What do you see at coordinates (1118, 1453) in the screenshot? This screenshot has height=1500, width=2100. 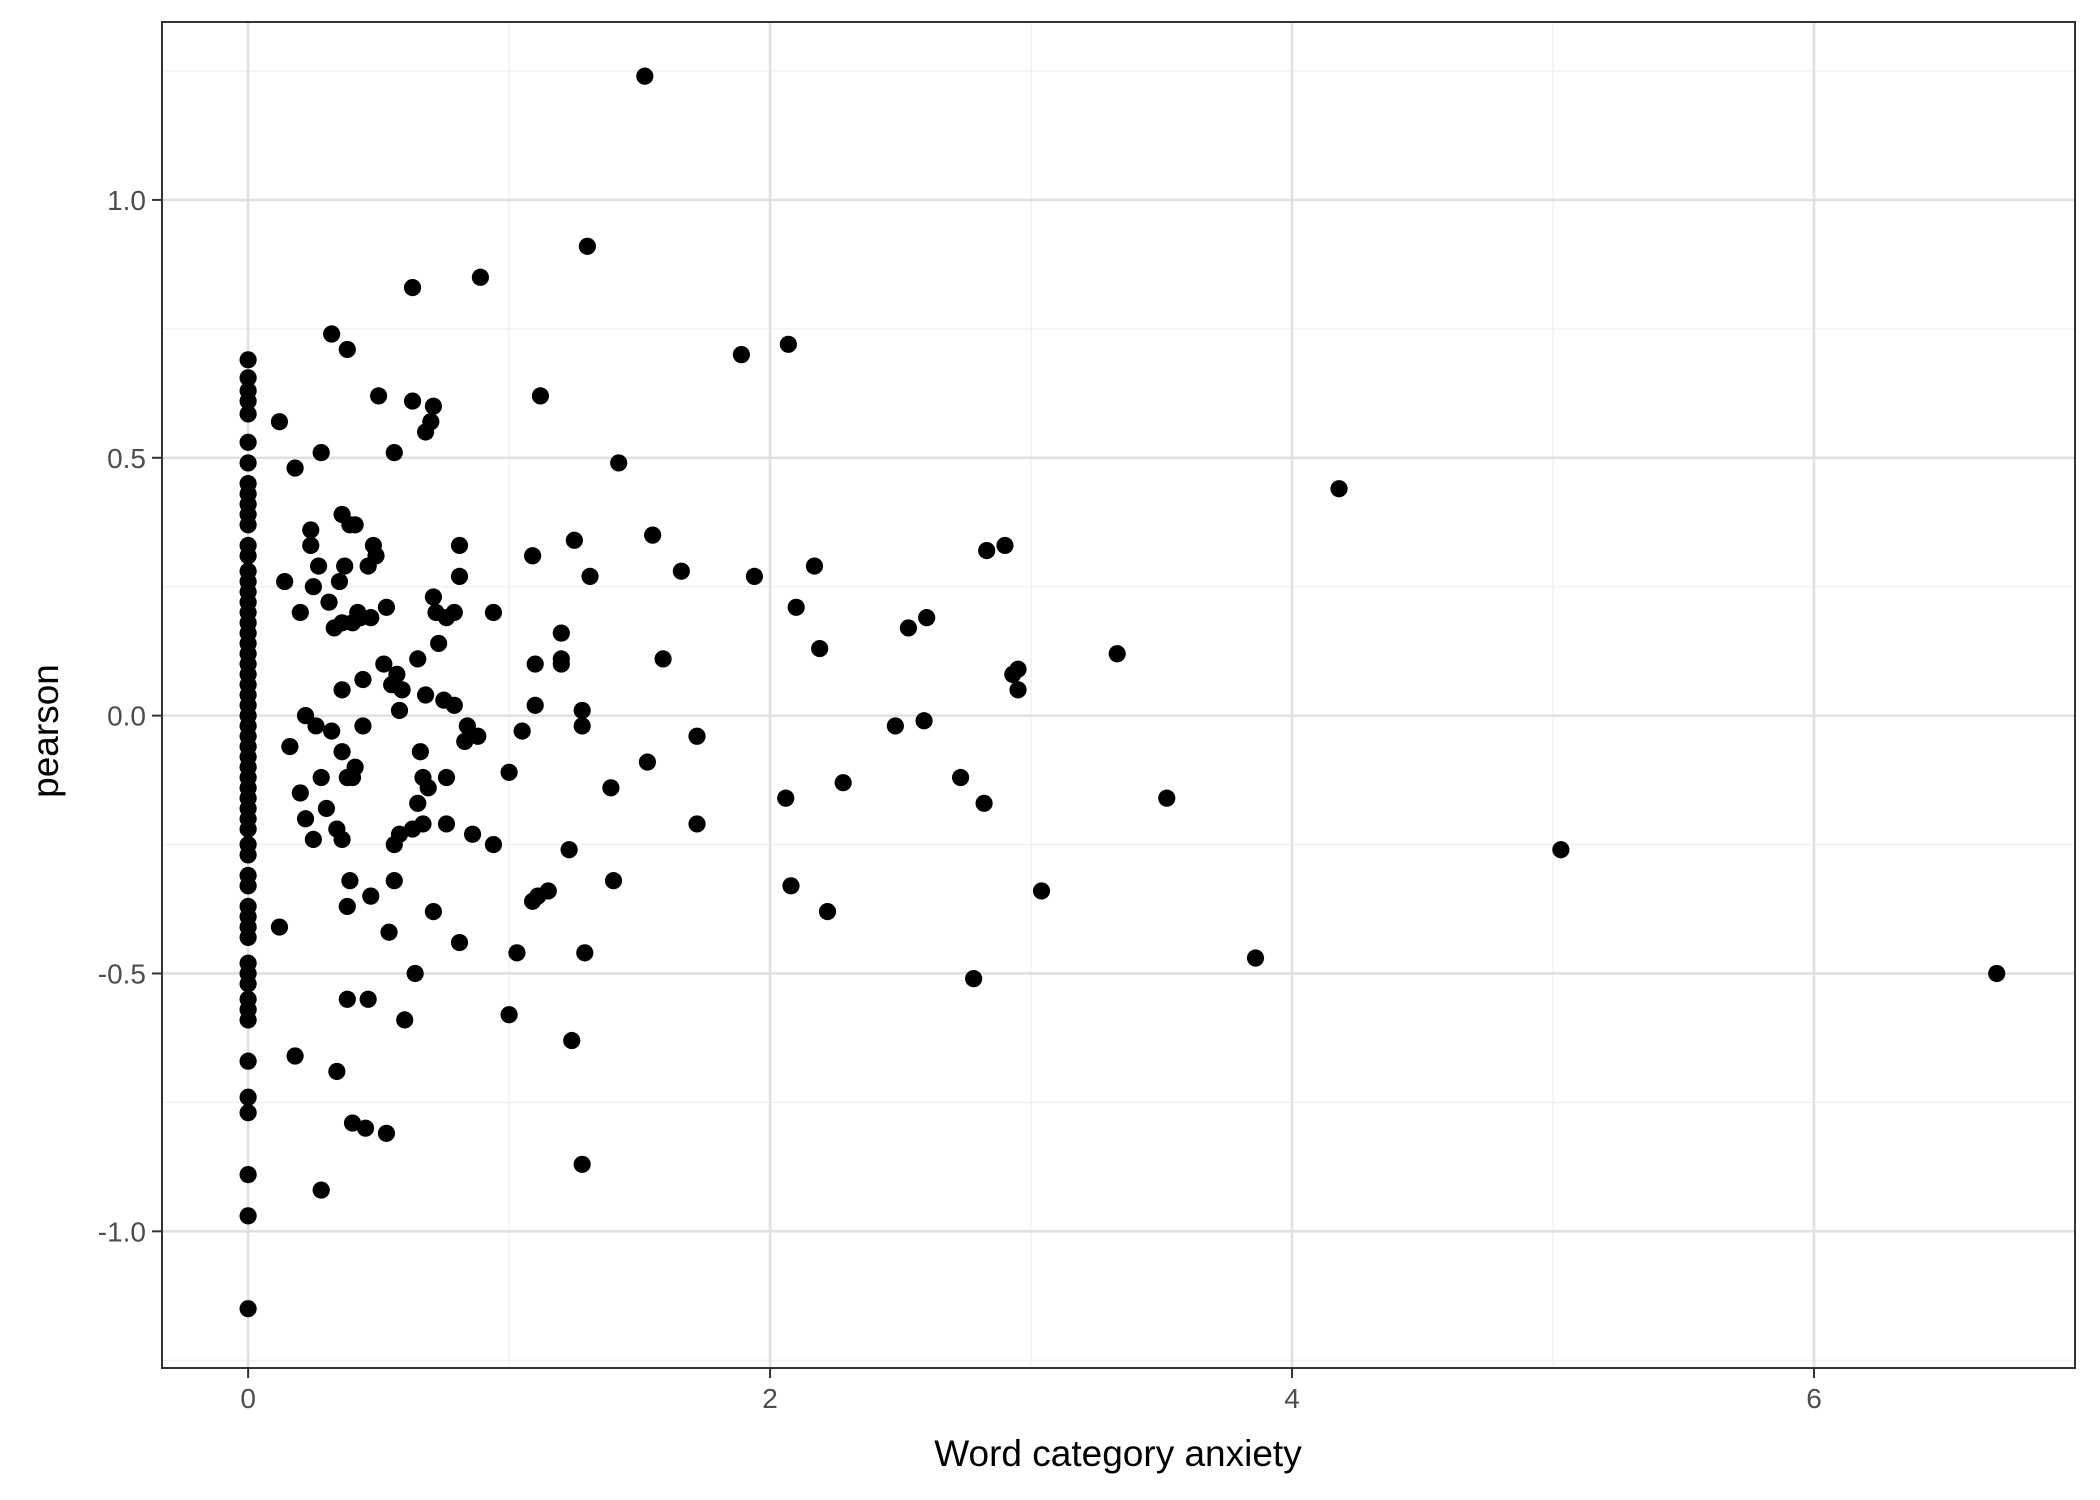 I see `x-axis-title: Word category anxiety` at bounding box center [1118, 1453].